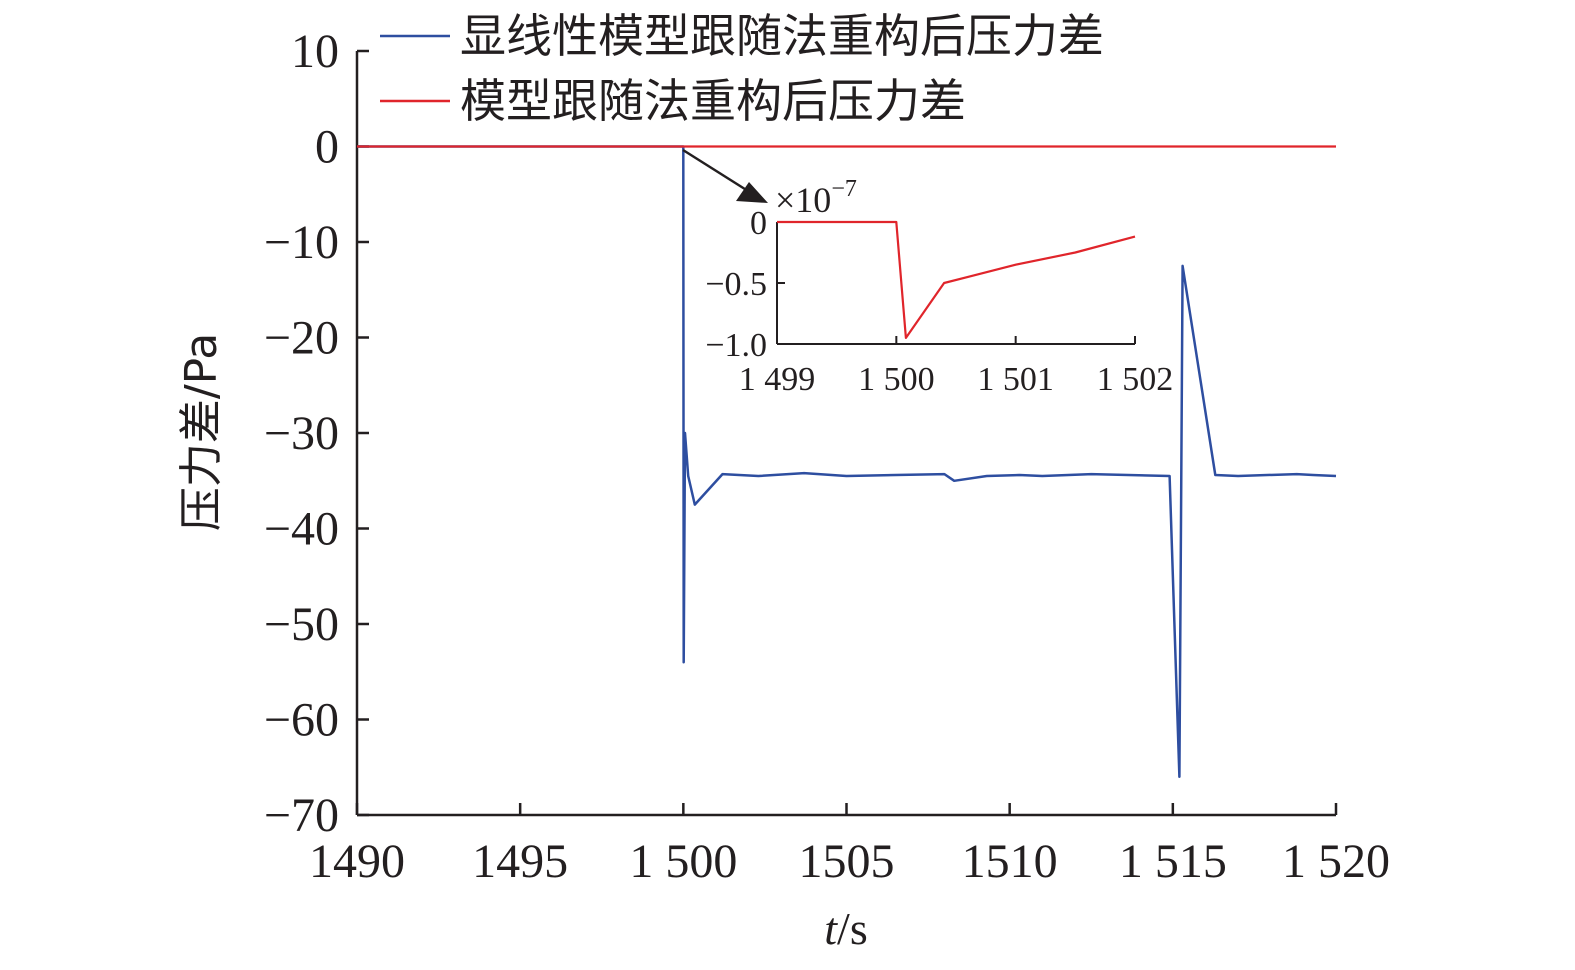 The height and width of the screenshot is (970, 1575). Describe the element at coordinates (831, 928) in the screenshot. I see `x-axis-title-variable: t` at that location.